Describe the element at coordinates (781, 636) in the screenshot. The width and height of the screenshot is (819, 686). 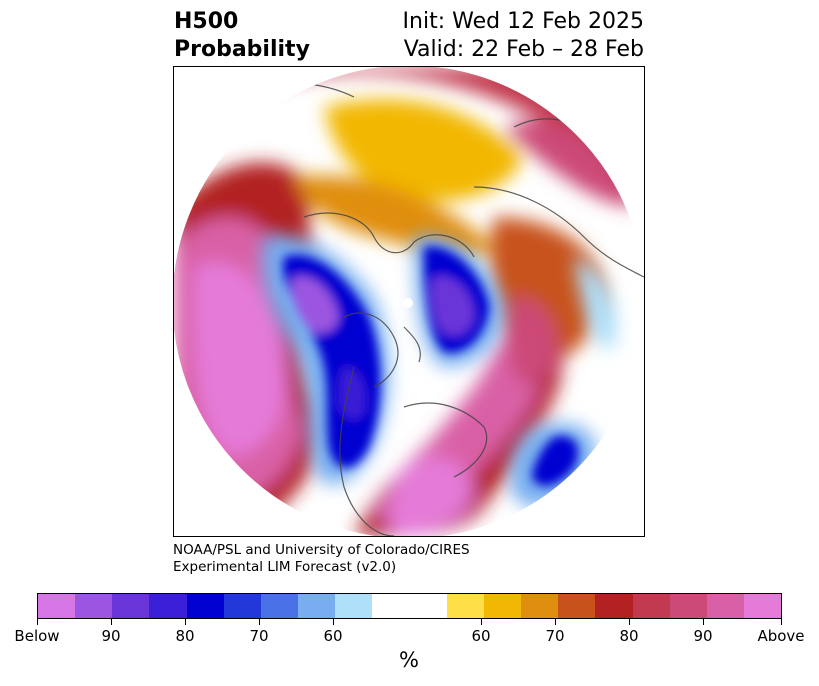
I see `colorbar-tick-label: Above` at that location.